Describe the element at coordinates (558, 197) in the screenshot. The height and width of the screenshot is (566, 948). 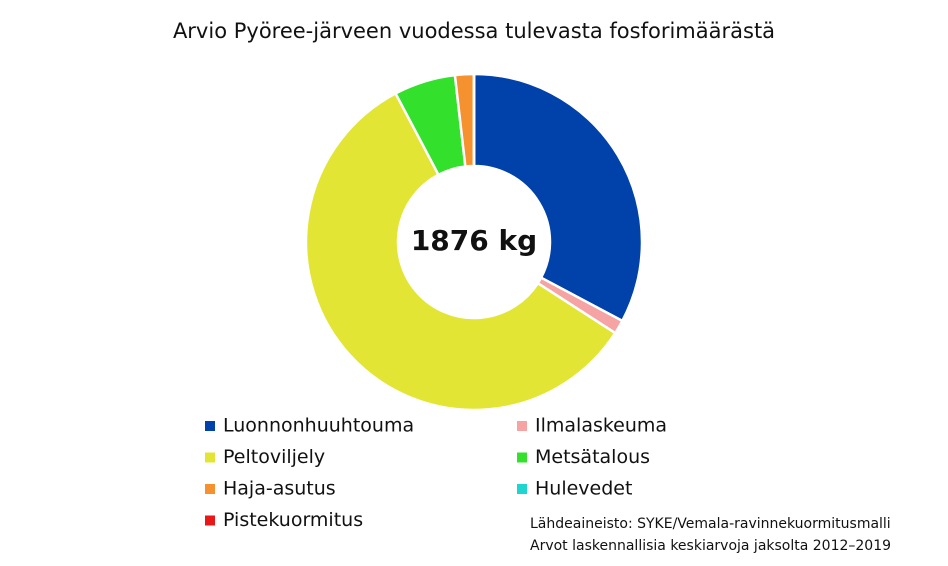
I see `slice` at that location.